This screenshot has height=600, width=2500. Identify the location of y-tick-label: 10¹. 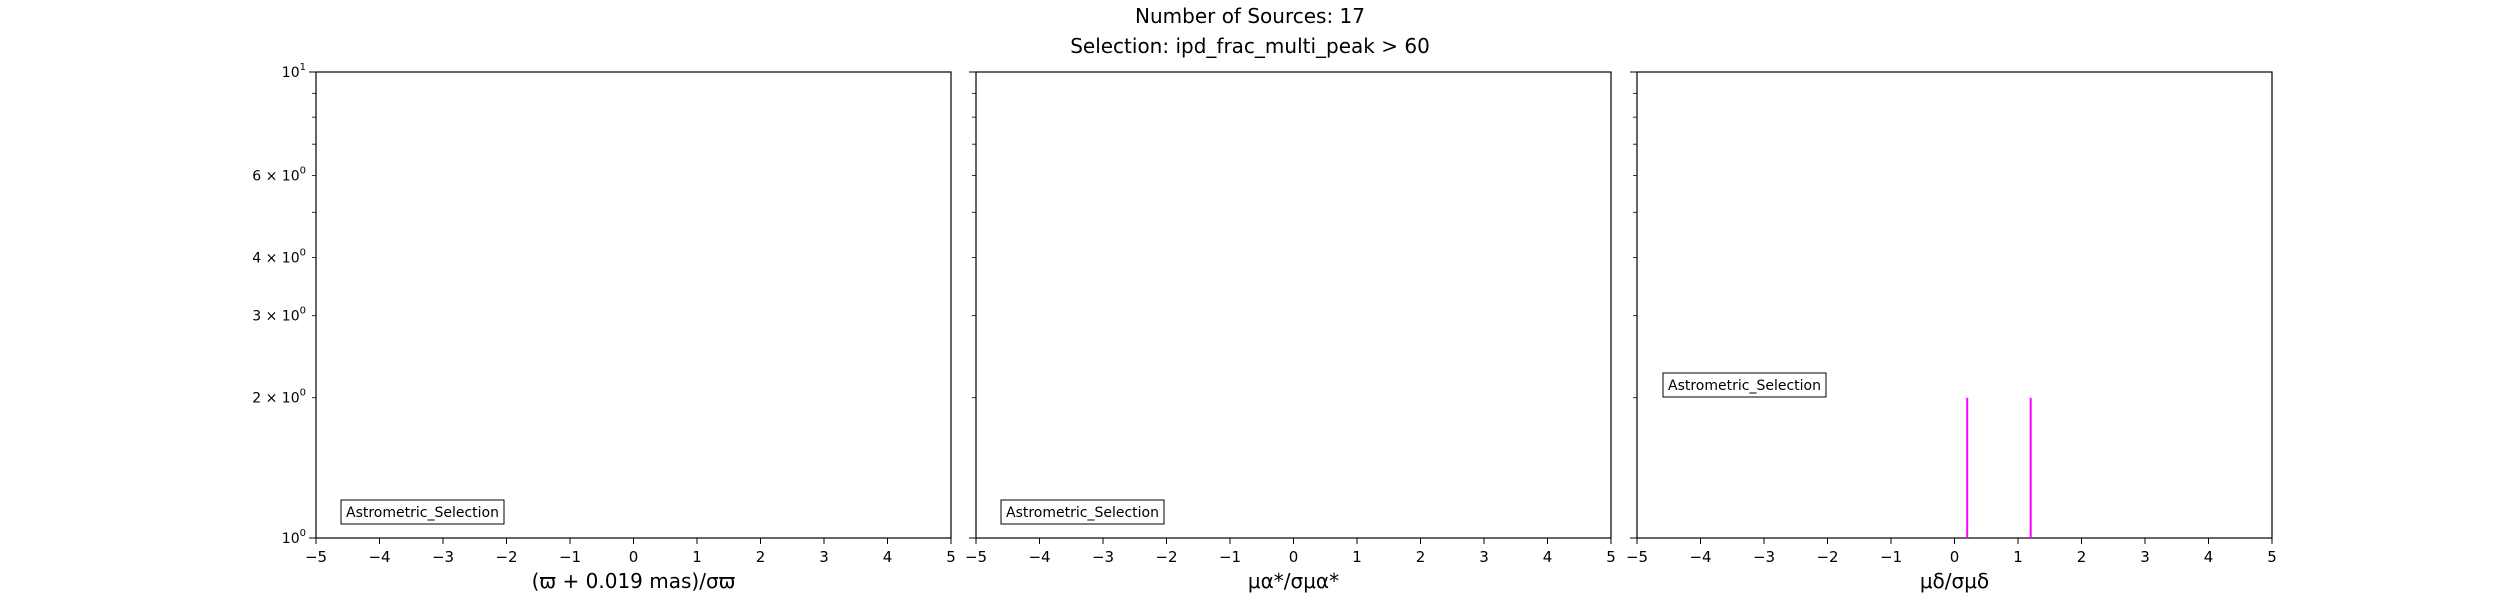
(294, 71).